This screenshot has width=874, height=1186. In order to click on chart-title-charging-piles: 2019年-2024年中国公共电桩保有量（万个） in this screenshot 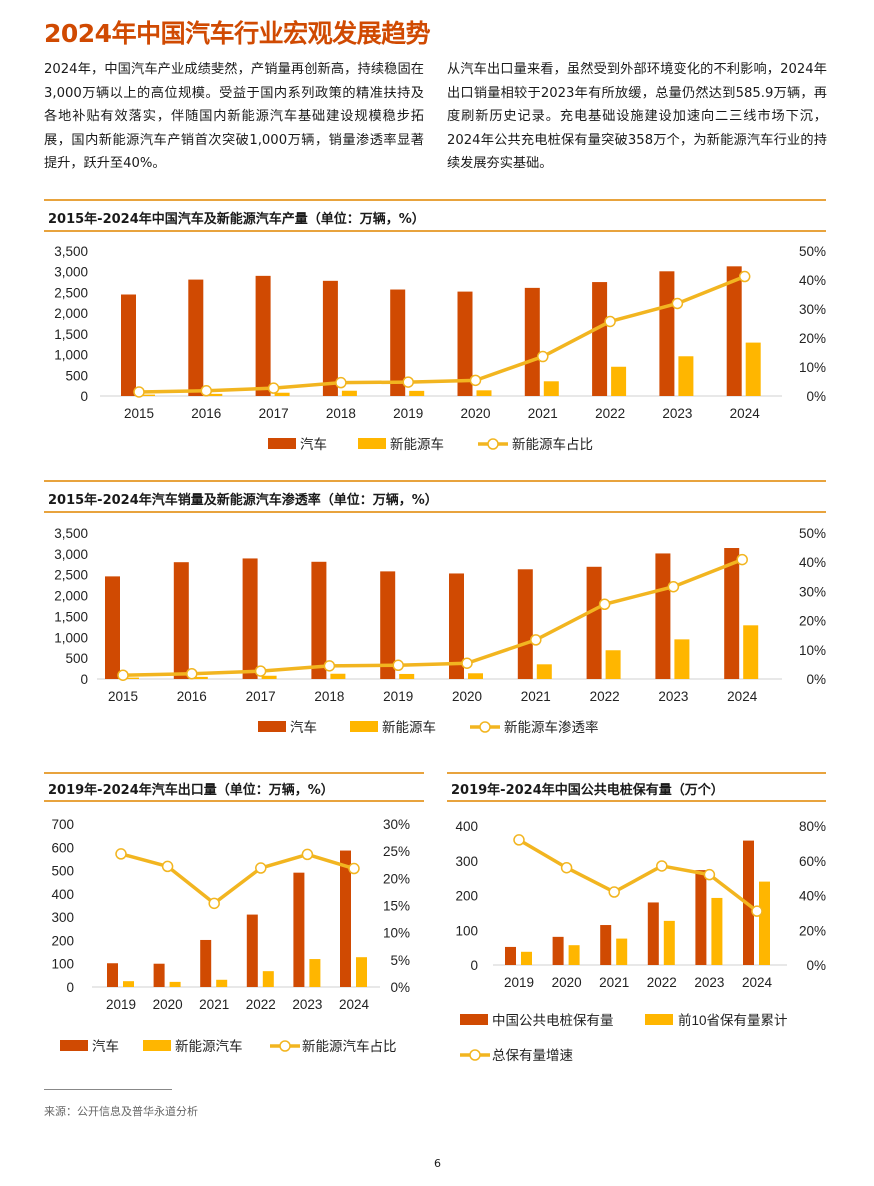, I will do `click(636, 787)`.